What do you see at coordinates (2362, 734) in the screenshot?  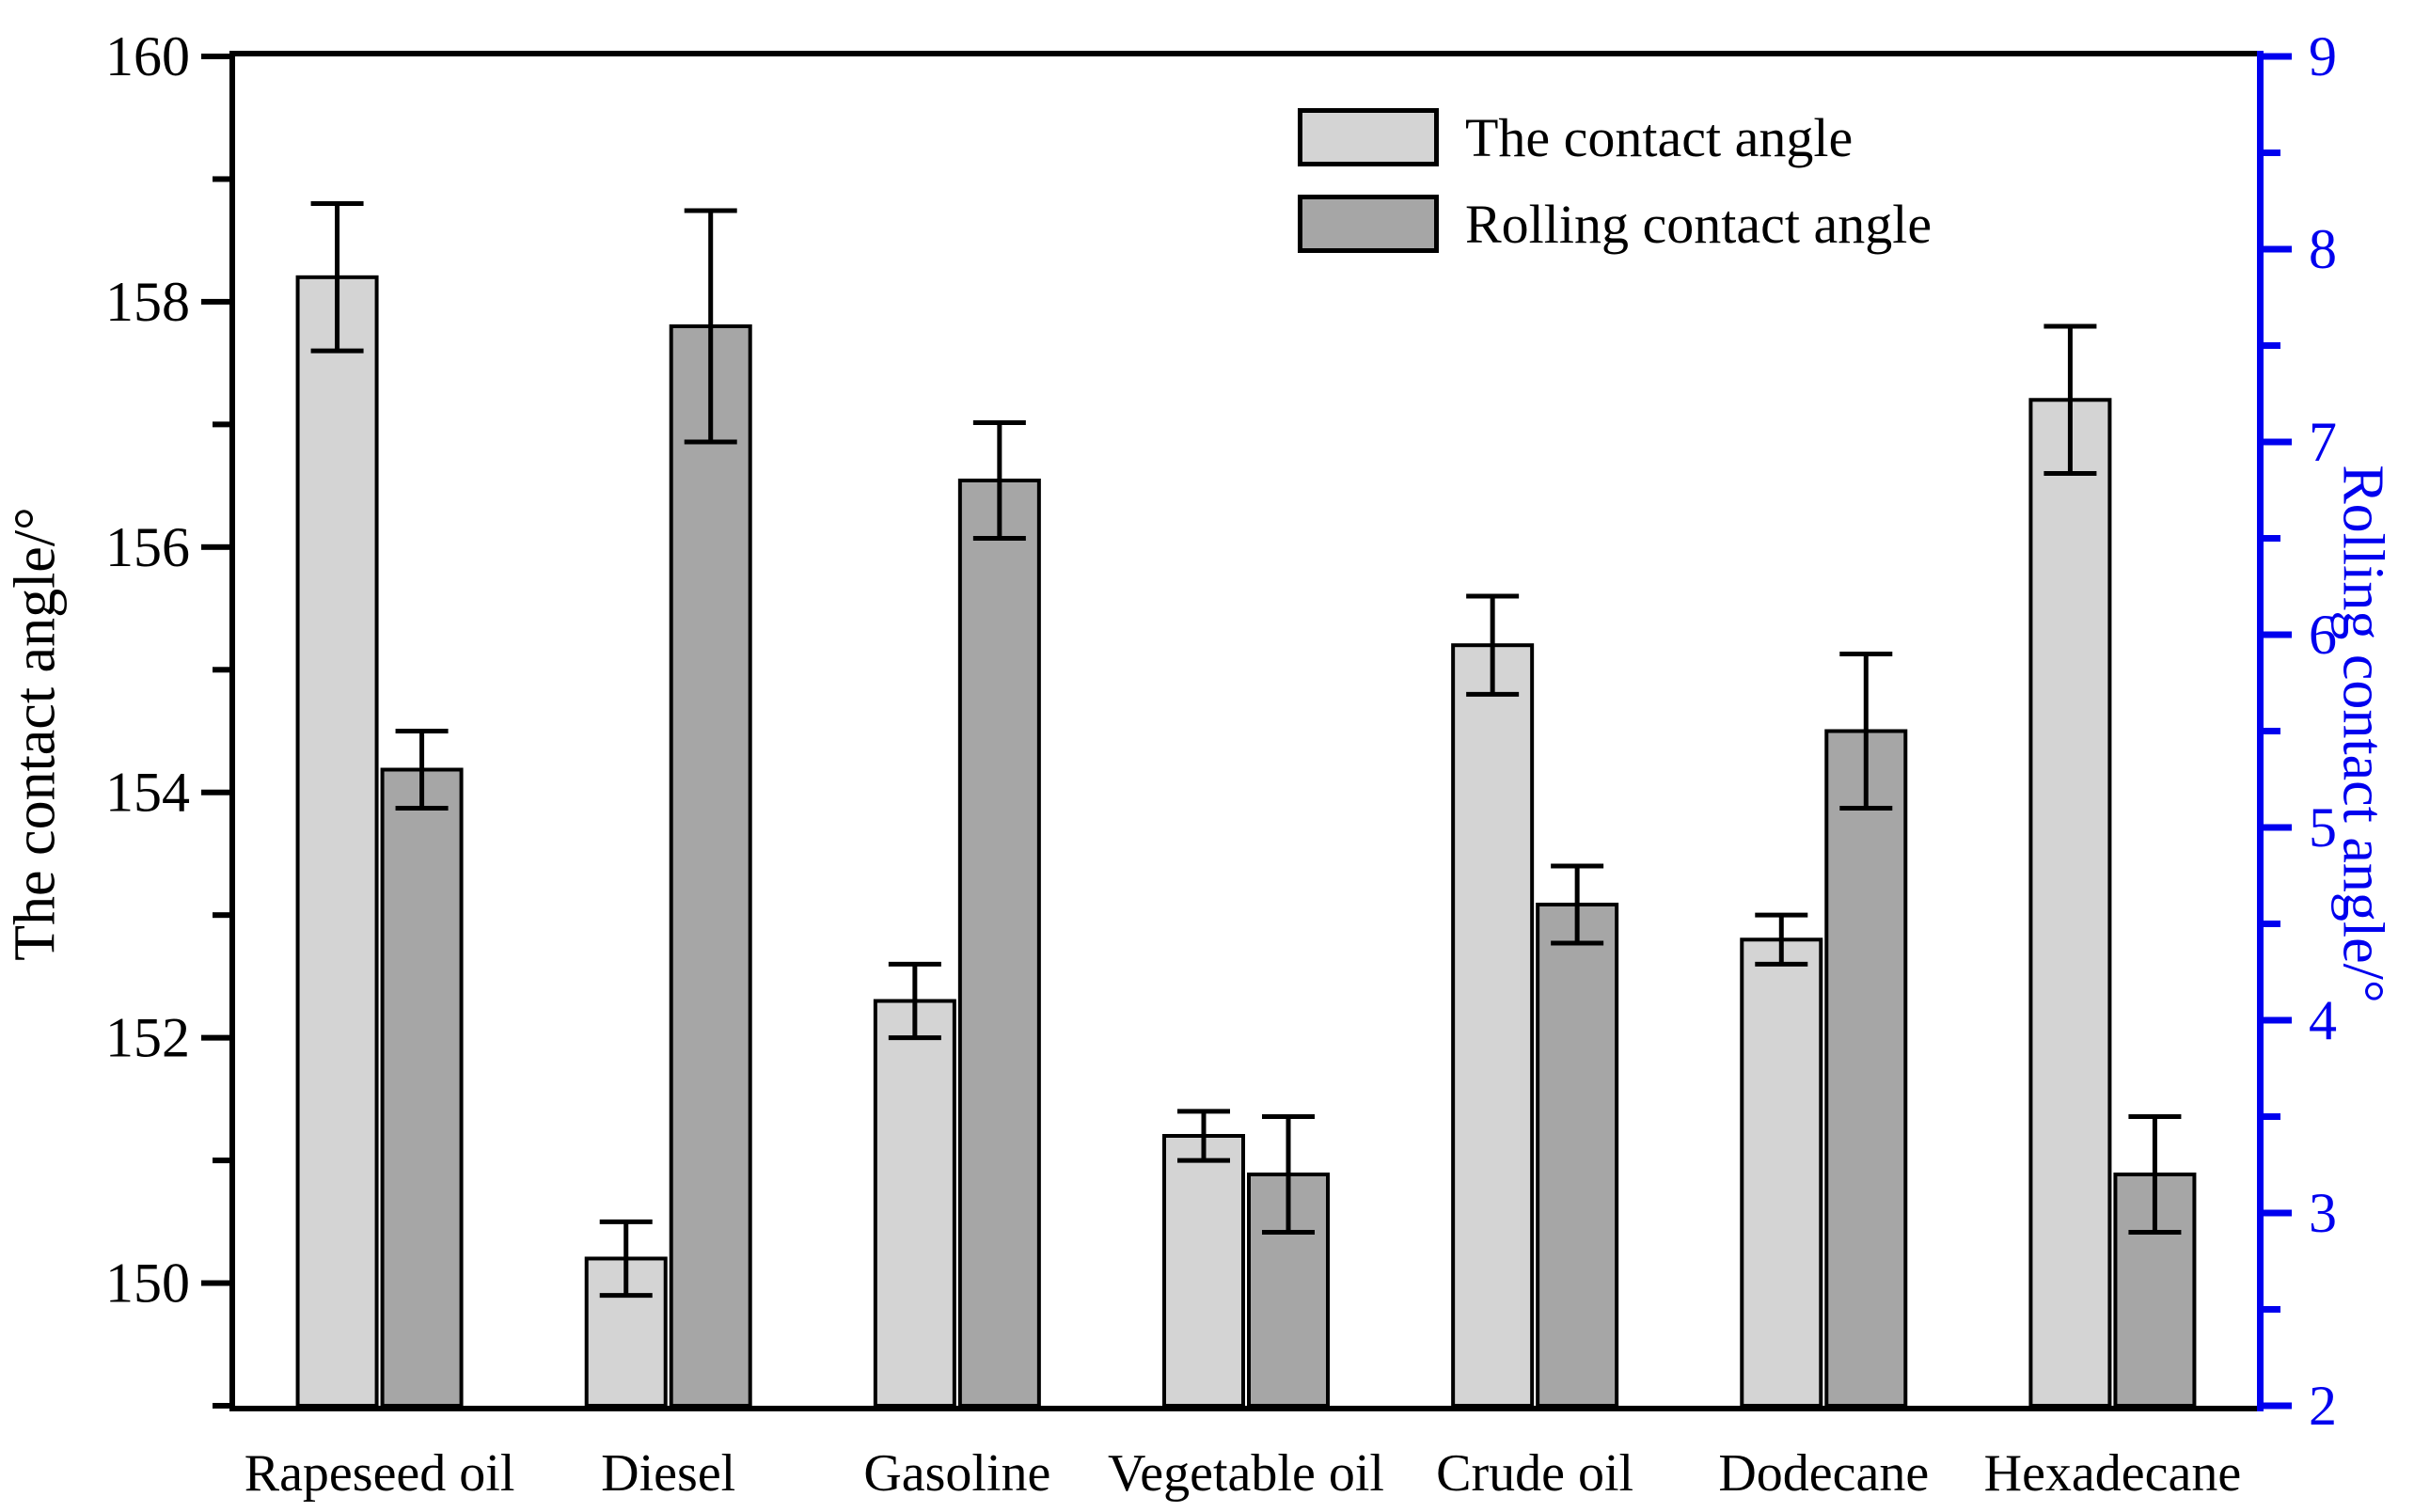 I see `right-axis-title: Rolling contact angle/°` at bounding box center [2362, 734].